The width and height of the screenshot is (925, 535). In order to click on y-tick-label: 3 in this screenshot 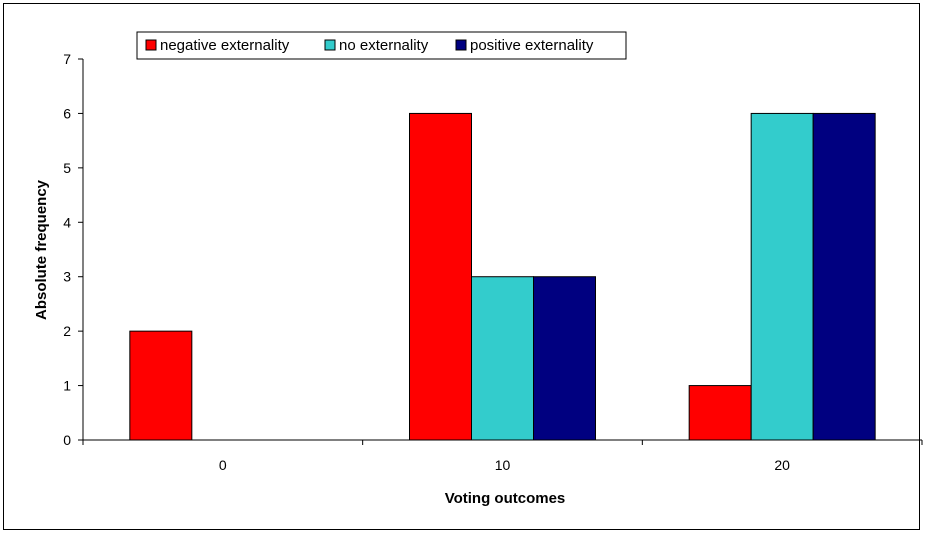, I will do `click(67, 277)`.